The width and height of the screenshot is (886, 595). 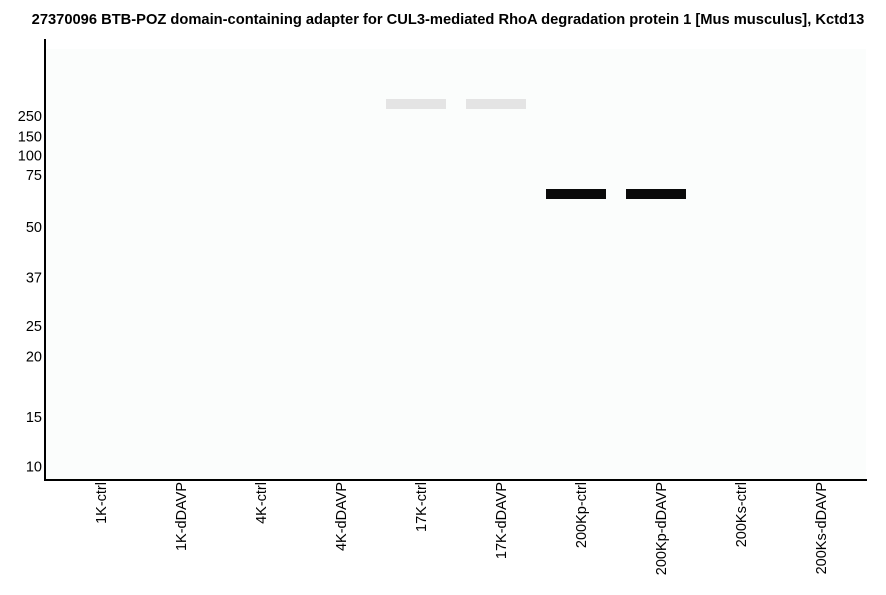 I want to click on svg-text: 1K-ctrl, so click(x=102, y=503).